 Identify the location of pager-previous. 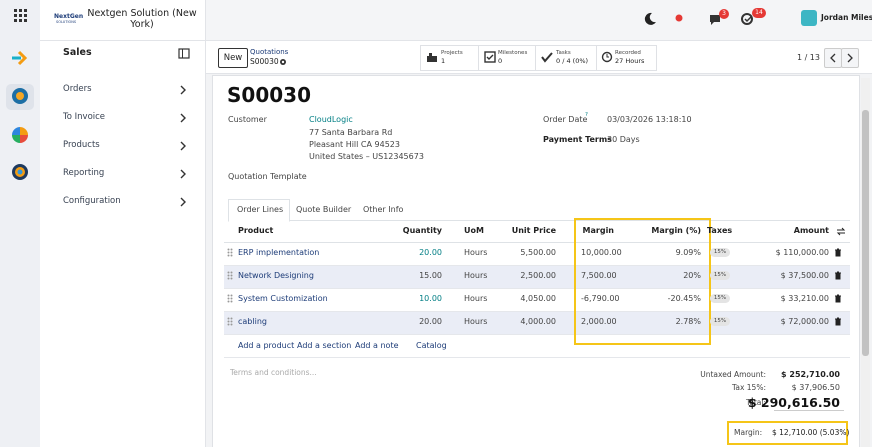
(833, 58).